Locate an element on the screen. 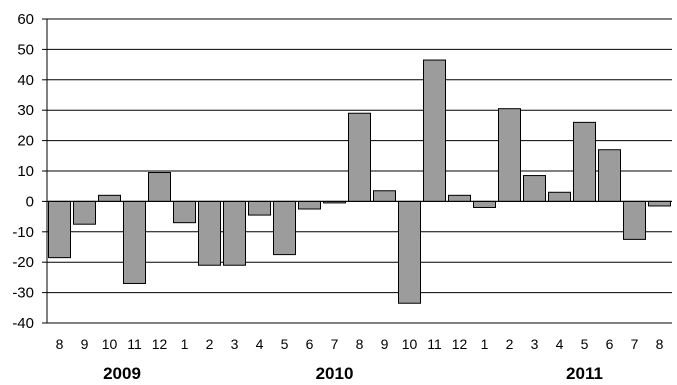 The image size is (677, 385). year-label: 2011 is located at coordinates (584, 373).